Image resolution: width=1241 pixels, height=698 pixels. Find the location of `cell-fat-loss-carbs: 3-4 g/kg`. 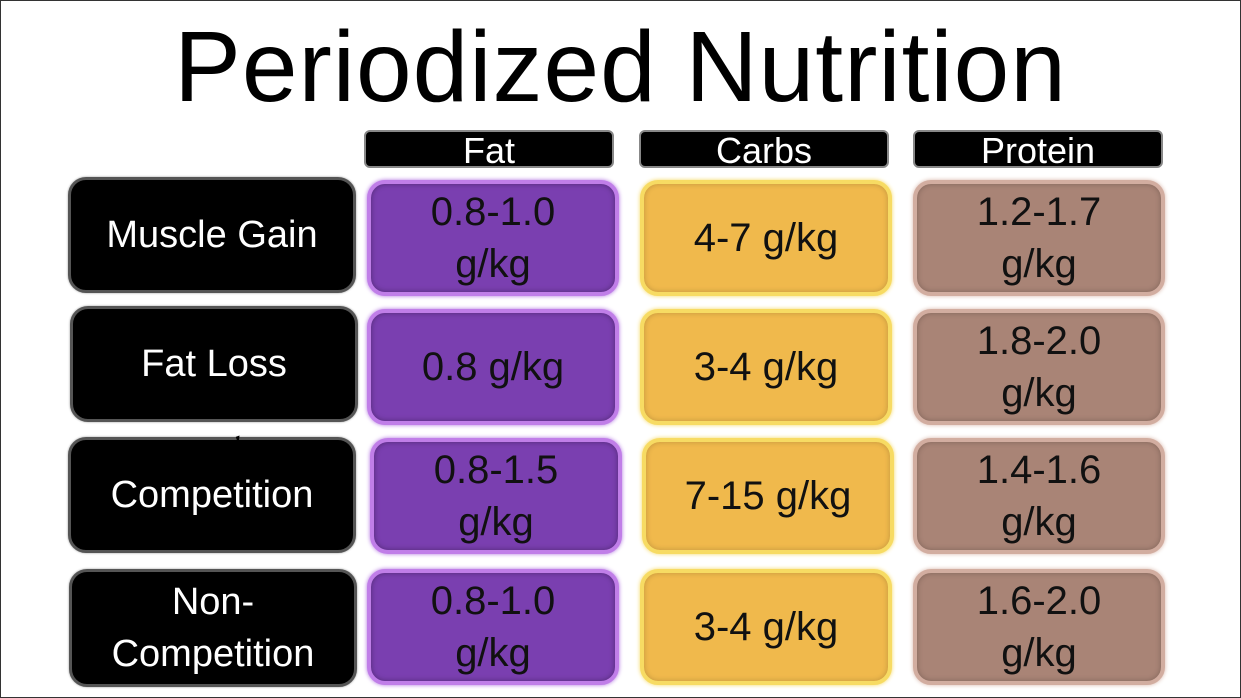

cell-fat-loss-carbs: 3-4 g/kg is located at coordinates (766, 367).